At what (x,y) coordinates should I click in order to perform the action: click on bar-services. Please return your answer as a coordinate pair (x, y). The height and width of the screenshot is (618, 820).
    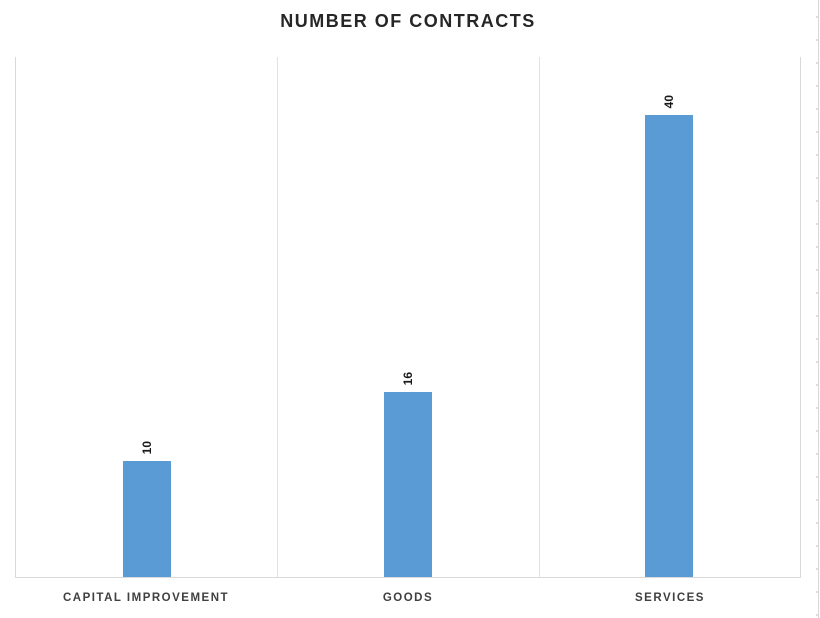
    Looking at the image, I should click on (669, 346).